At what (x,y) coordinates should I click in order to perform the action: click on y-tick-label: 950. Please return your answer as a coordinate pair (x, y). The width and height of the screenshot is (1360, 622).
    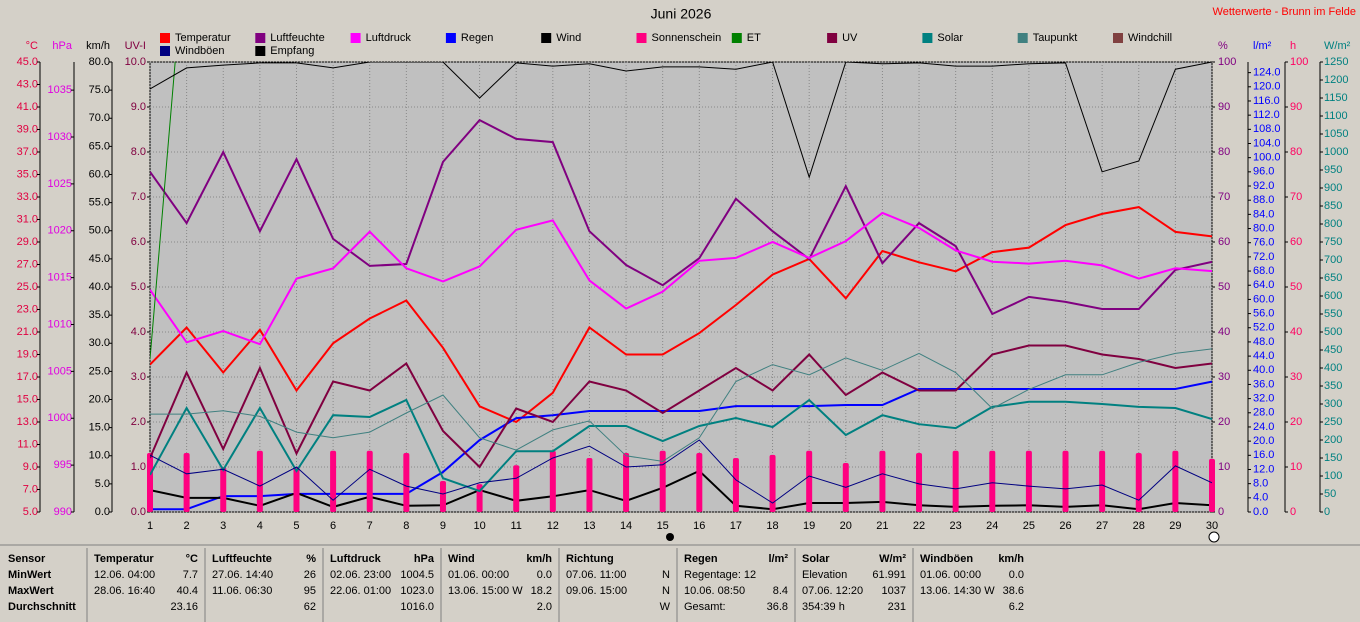
    Looking at the image, I should click on (1333, 170).